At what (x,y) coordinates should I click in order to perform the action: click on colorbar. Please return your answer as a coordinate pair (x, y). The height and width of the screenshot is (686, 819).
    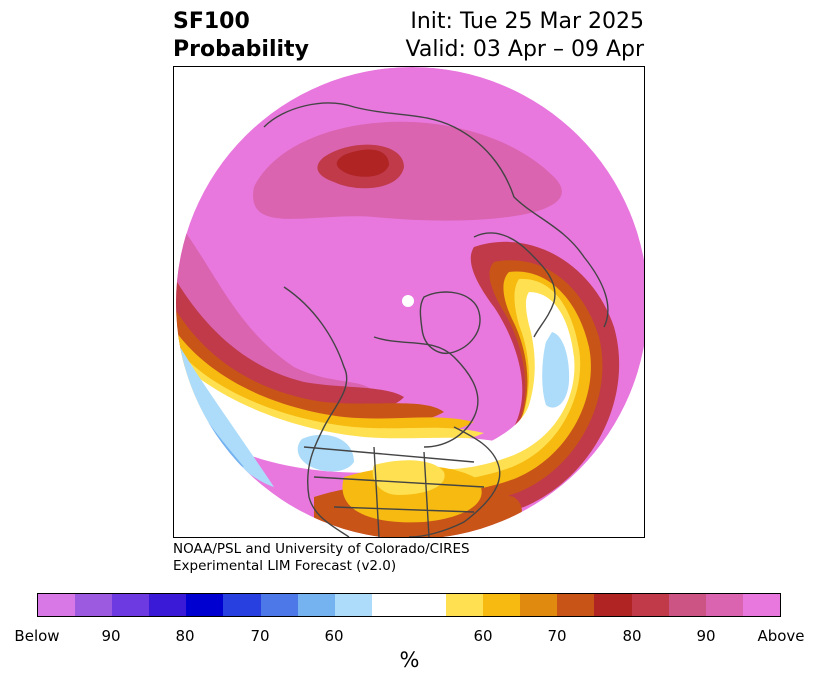
    Looking at the image, I should click on (409, 605).